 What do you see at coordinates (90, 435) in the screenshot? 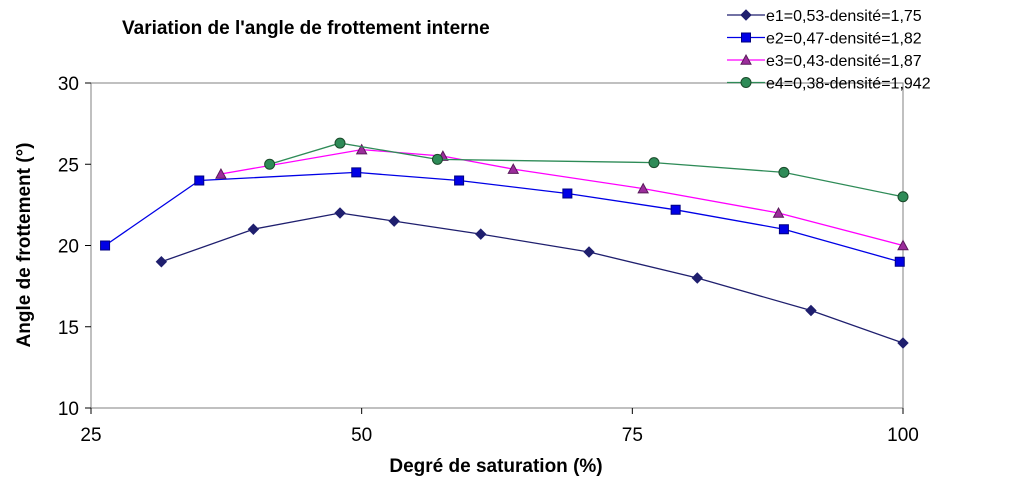
I see `x-tick-label: 25` at bounding box center [90, 435].